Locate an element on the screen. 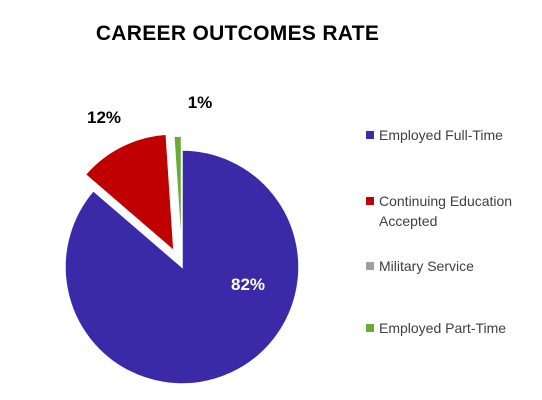 The width and height of the screenshot is (542, 400). pie-slice-employed-part-time is located at coordinates (178, 194).